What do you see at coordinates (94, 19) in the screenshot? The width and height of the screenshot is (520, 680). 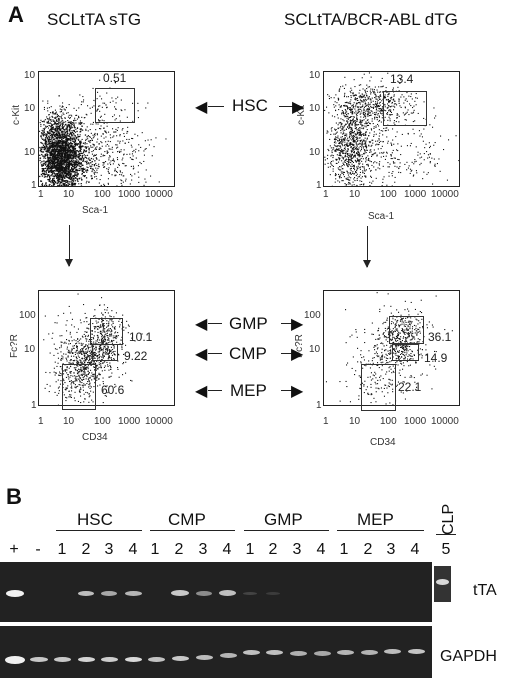 I see `condition-title-left: SCLtTA sTG` at bounding box center [94, 19].